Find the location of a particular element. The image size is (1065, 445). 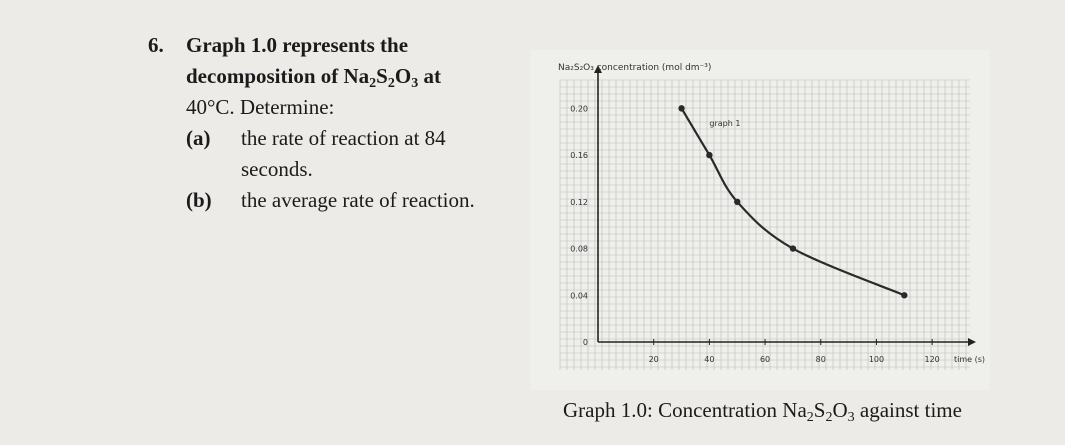

y-axis-arrow is located at coordinates (598, 69).